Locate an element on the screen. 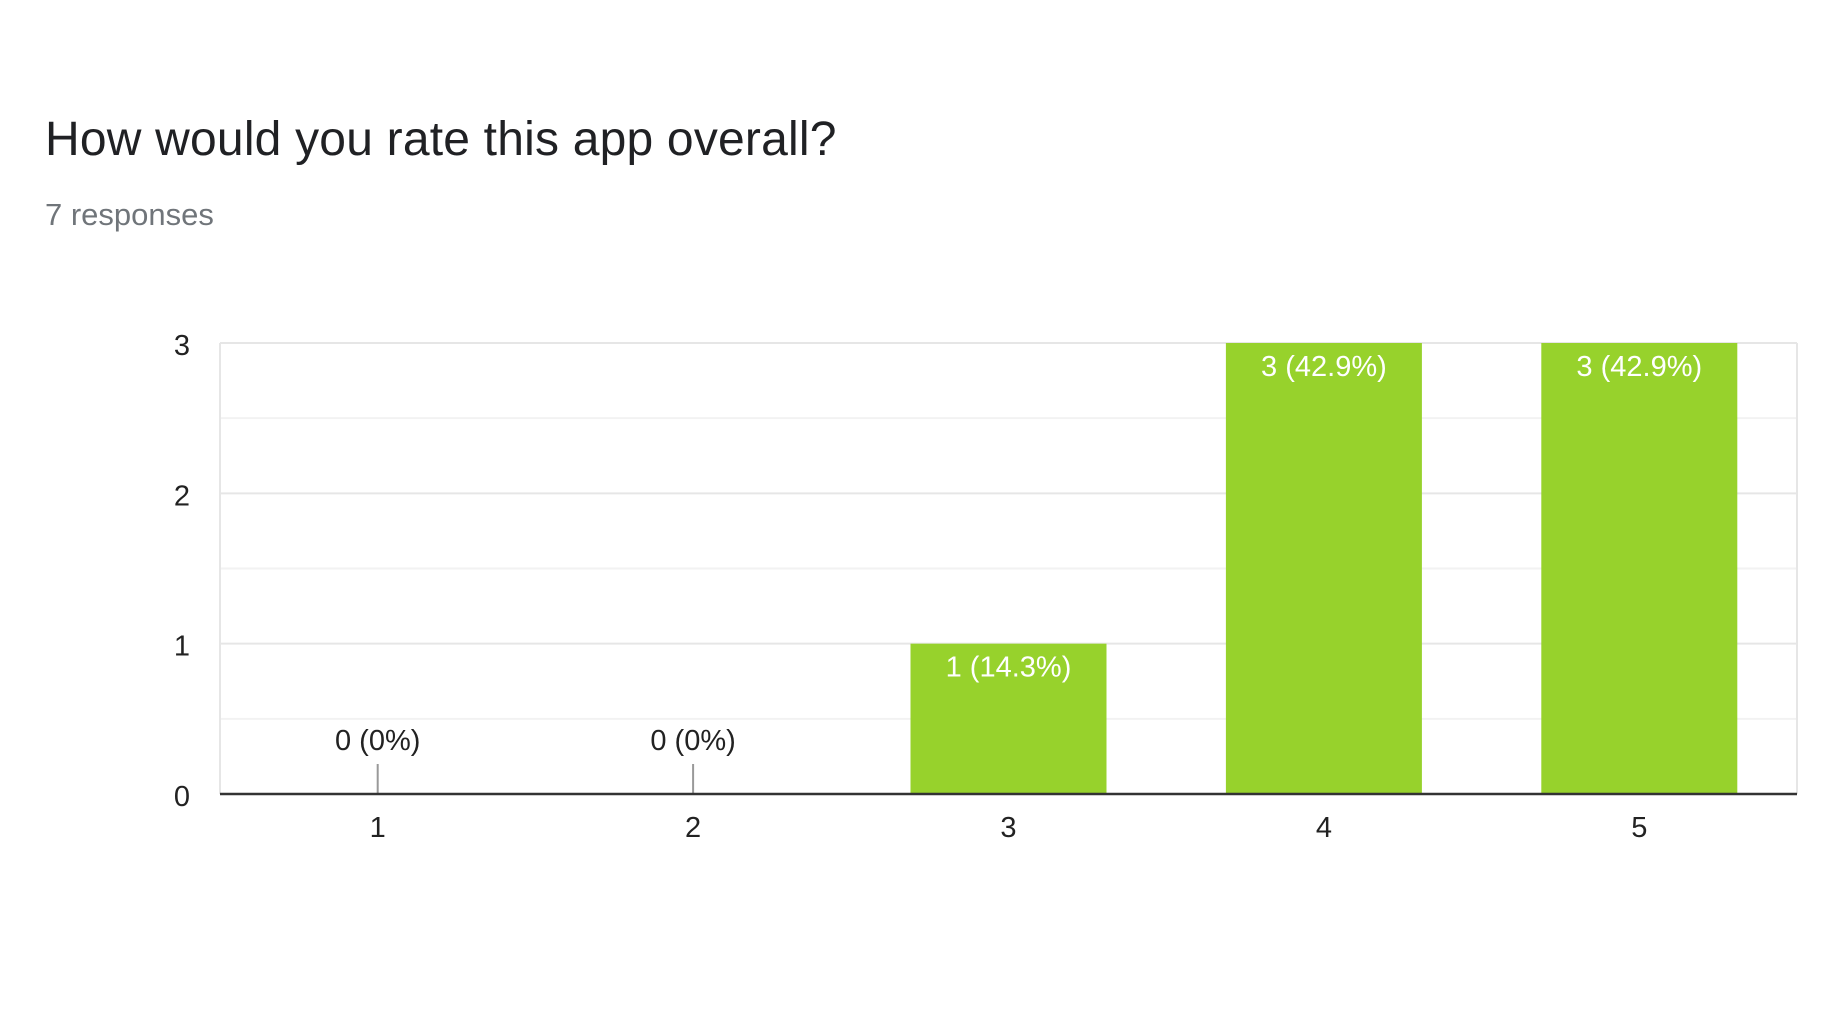 The image size is (1841, 1035). response-count: 7 responses is located at coordinates (129, 214).